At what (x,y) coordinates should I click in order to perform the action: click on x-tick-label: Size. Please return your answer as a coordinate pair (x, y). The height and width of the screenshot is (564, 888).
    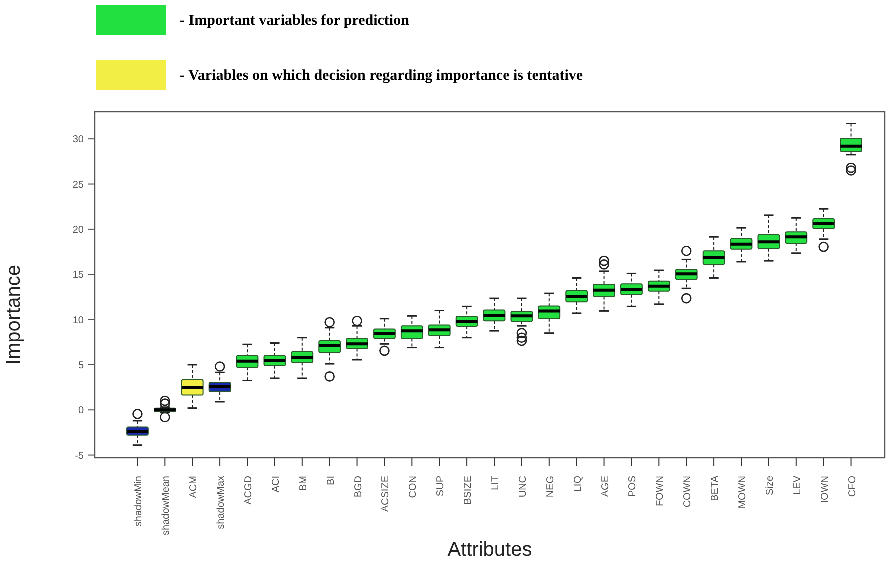
    Looking at the image, I should click on (770, 486).